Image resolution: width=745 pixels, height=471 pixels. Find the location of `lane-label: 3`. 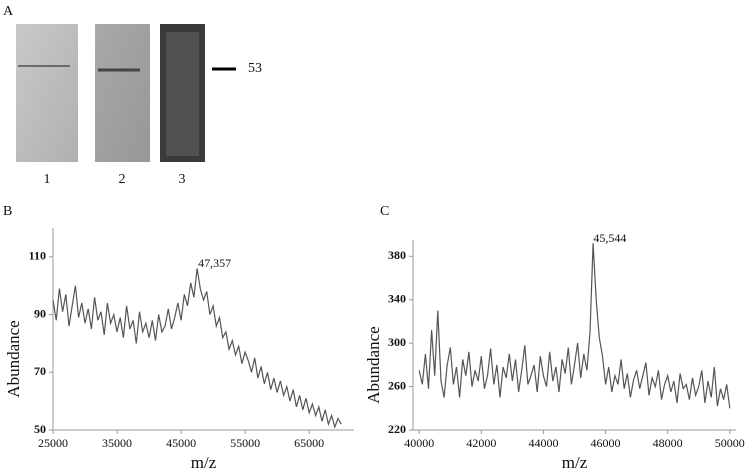

lane-label: 3 is located at coordinates (182, 179).